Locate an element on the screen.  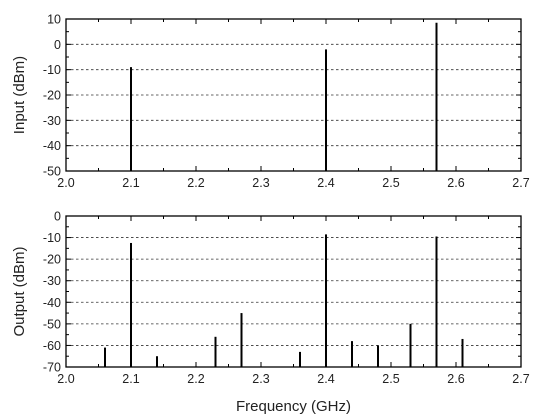
x-axis-title: Frequency (GHz) is located at coordinates (293, 406).